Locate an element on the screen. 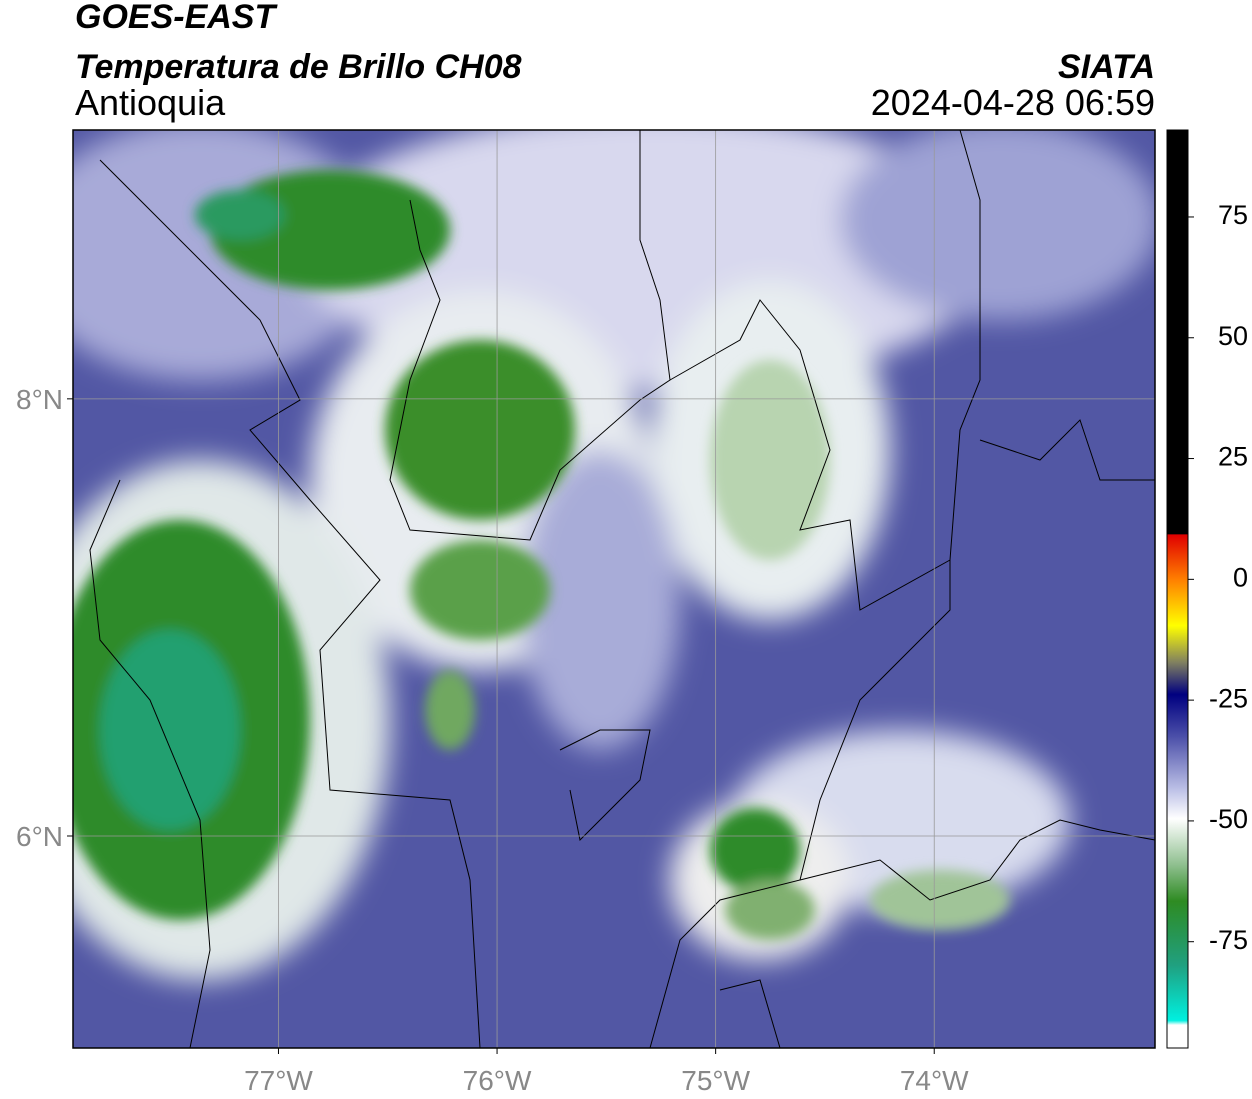  x-tick-label: 75°W is located at coordinates (715, 1080).